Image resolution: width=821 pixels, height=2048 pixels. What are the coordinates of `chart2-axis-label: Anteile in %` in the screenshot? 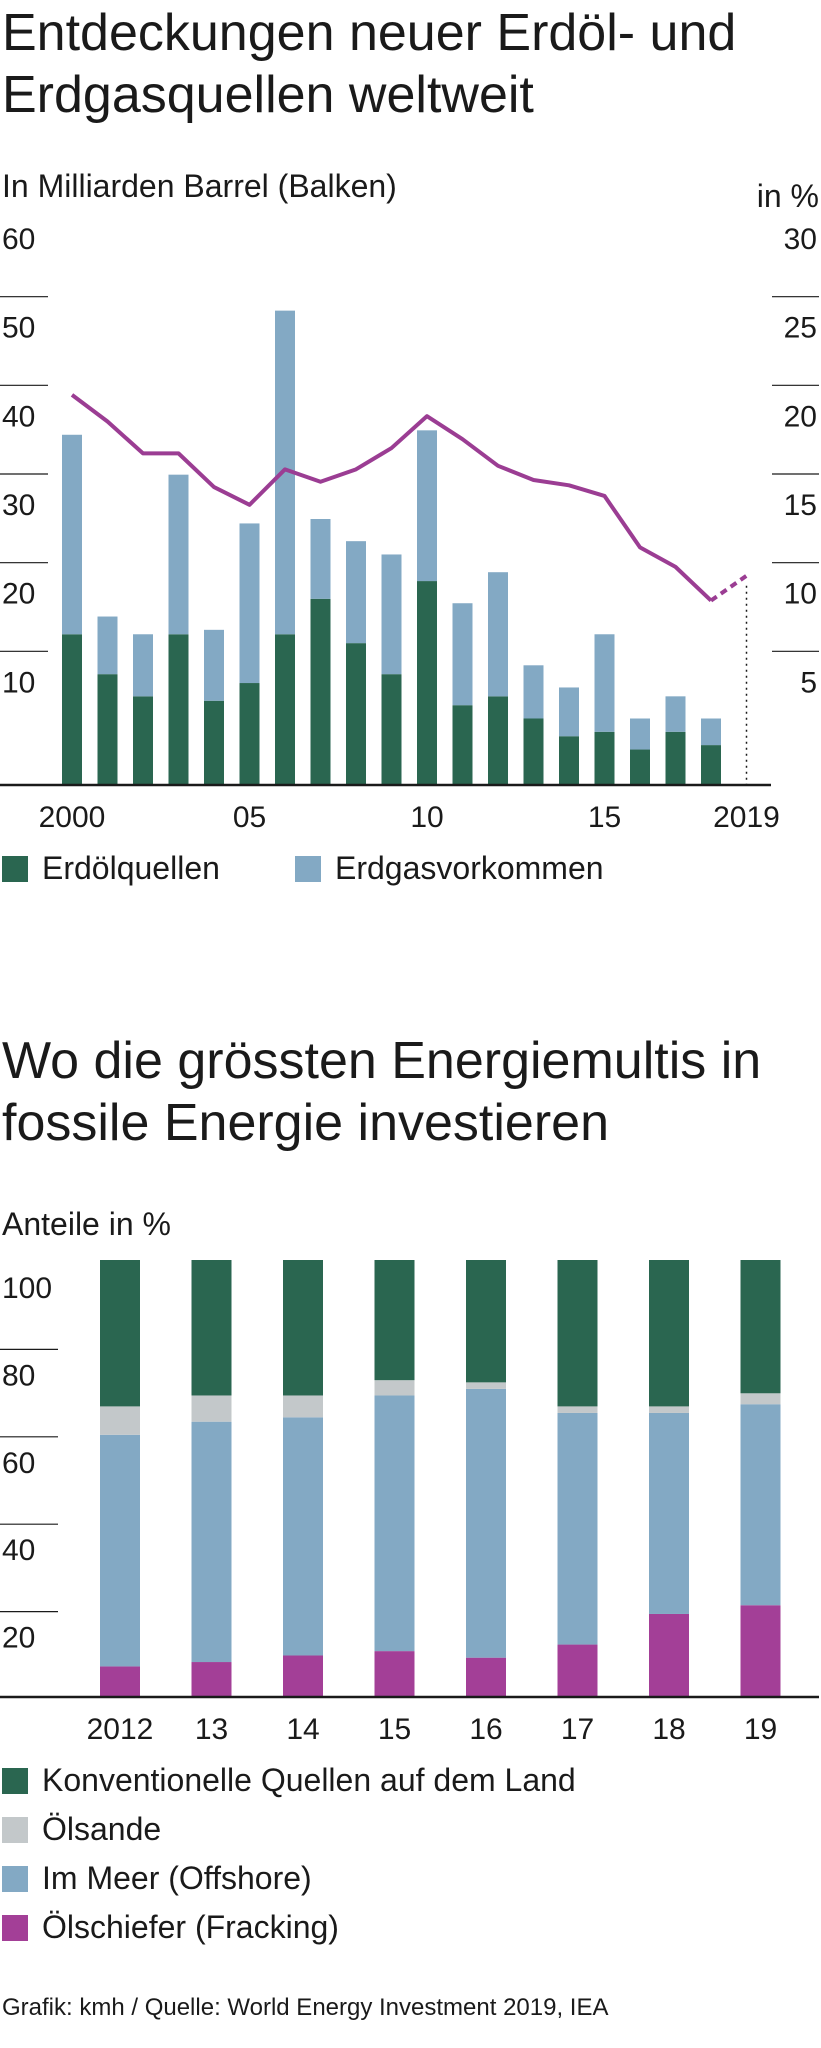 It's located at (86, 1224).